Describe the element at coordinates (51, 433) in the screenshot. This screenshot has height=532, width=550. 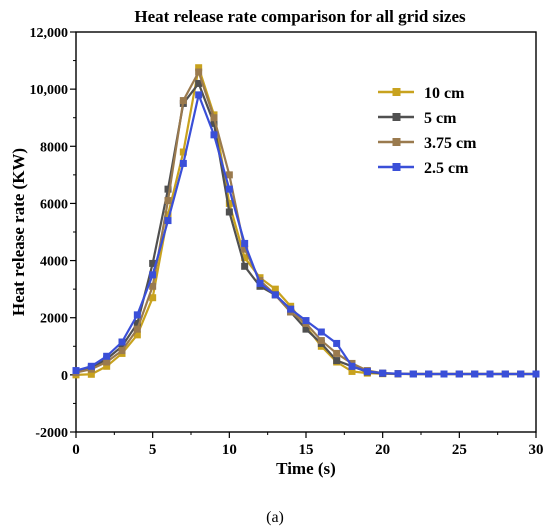
I see `y-tick-label: -2000` at that location.